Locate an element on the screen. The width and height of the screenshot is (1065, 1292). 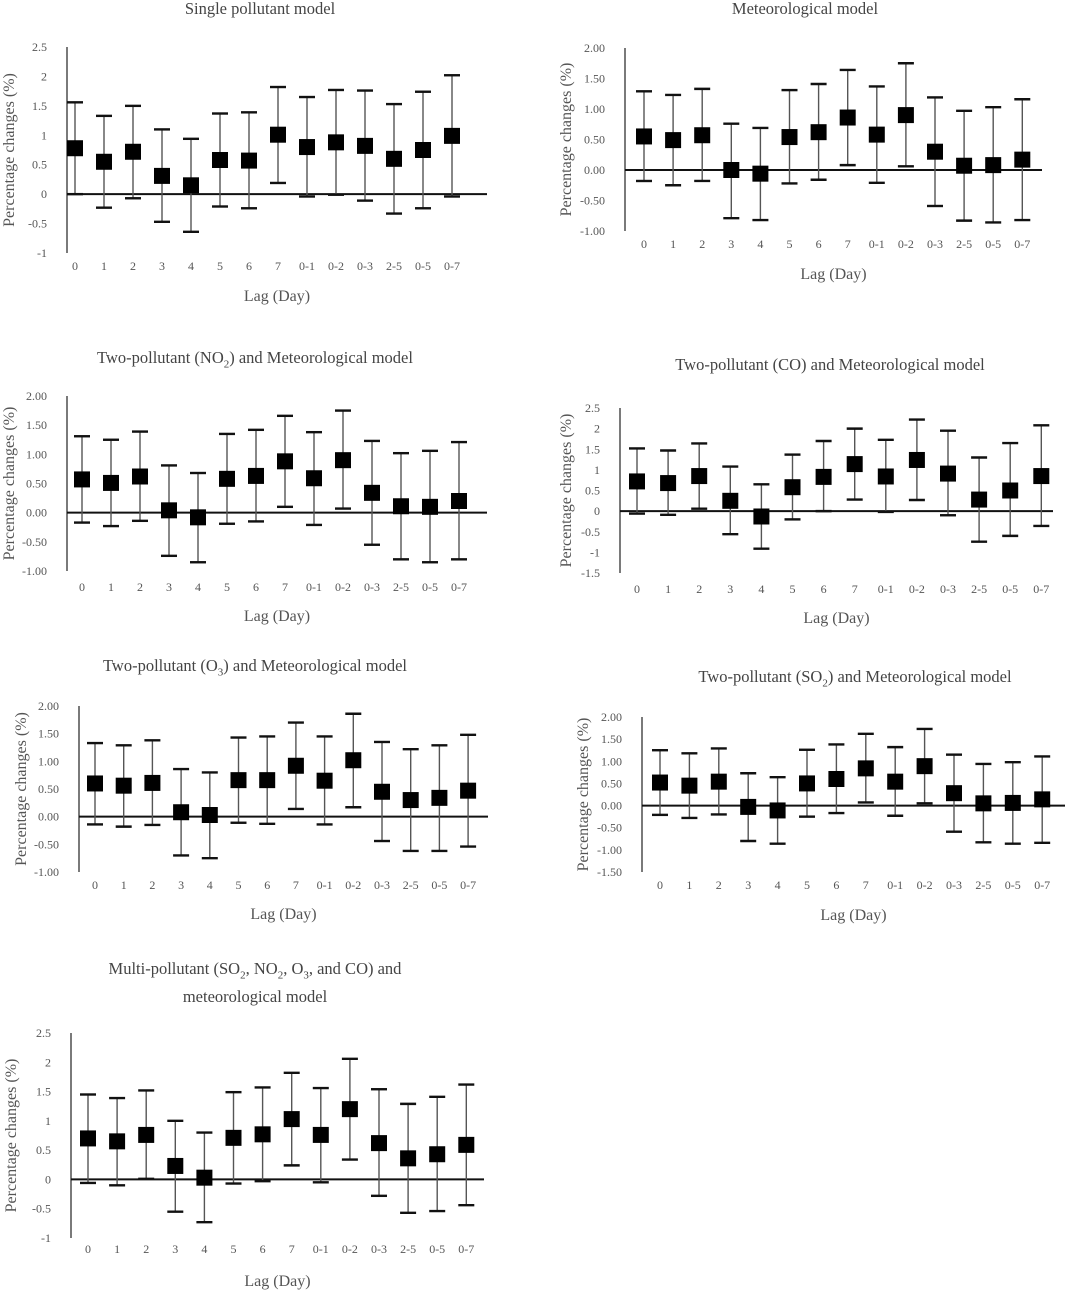
y-tick-label: 0.50 is located at coordinates (48, 789).